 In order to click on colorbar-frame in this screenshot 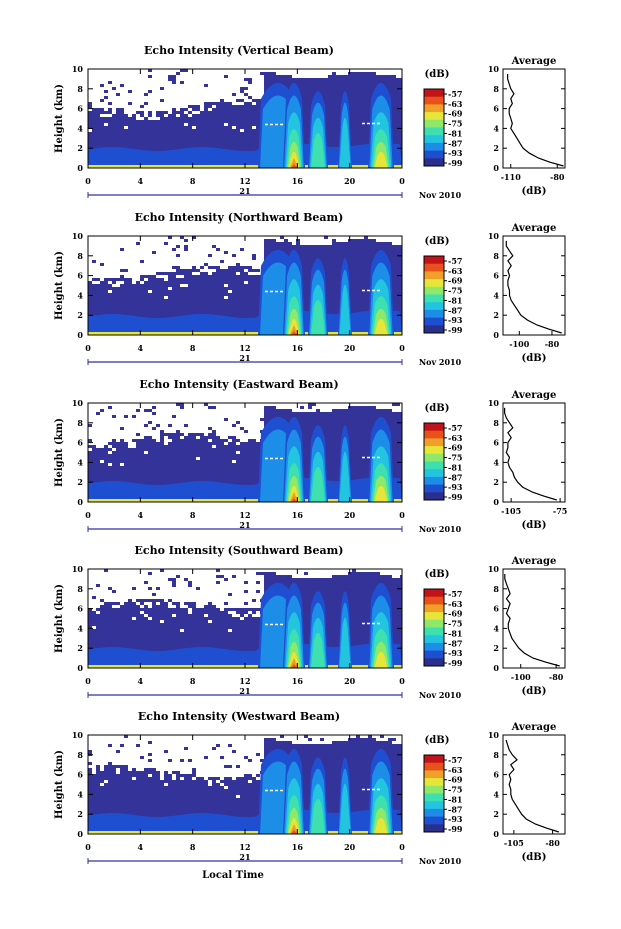, I will do `click(434, 127)`.